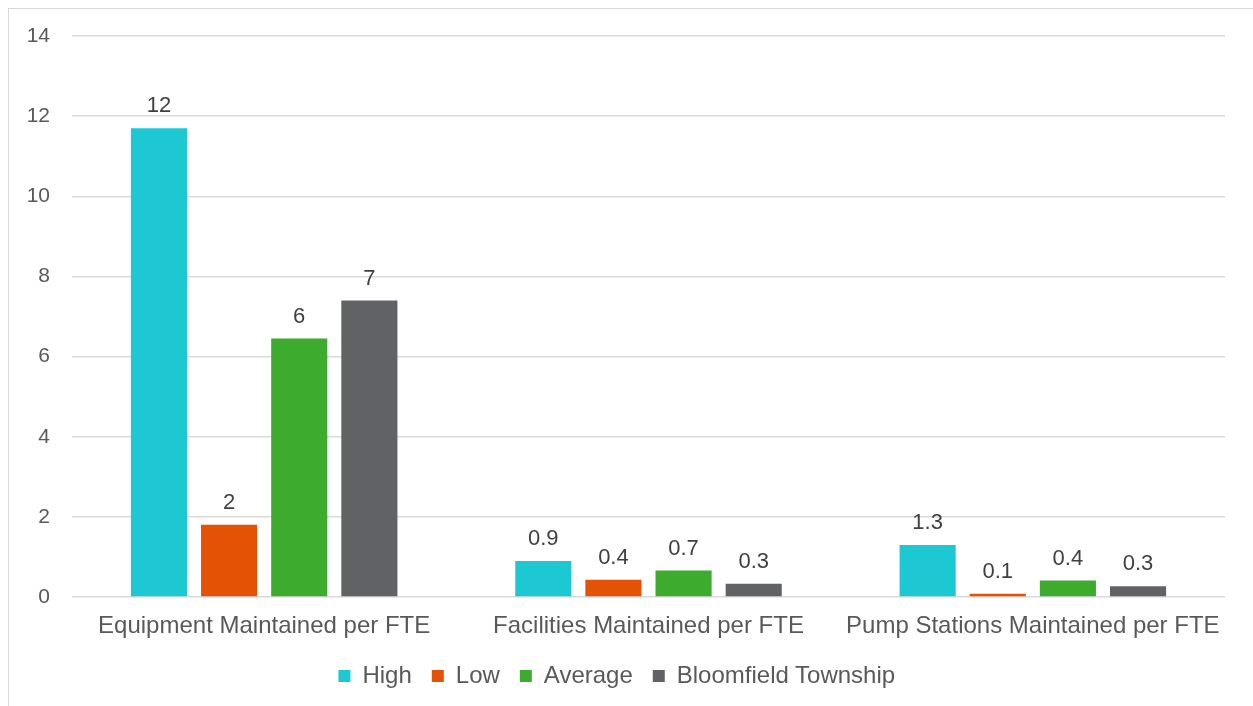 The height and width of the screenshot is (706, 1253). Describe the element at coordinates (38, 114) in the screenshot. I see `y-tick-label: 12` at that location.